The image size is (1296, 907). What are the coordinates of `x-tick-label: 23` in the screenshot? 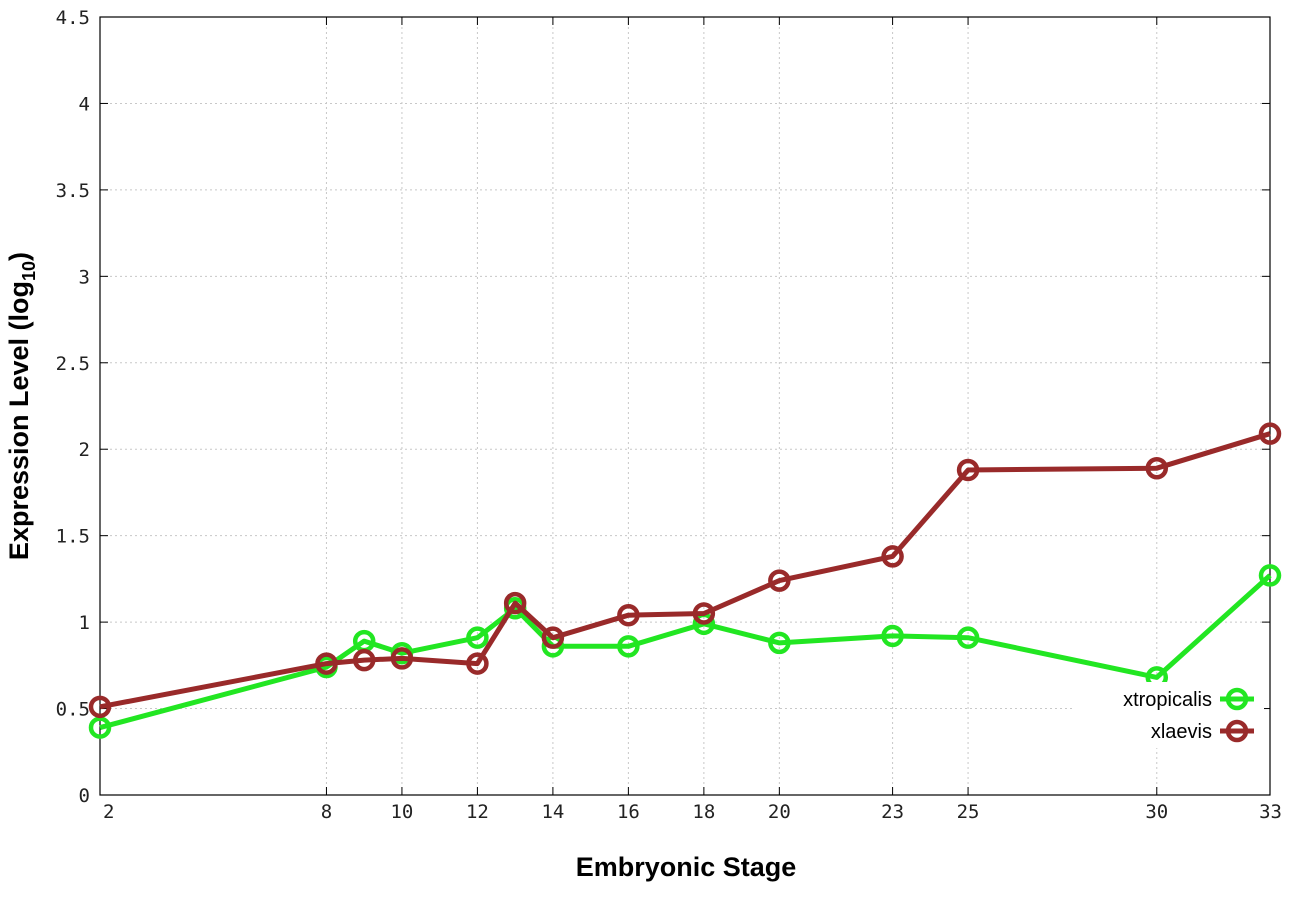 It's located at (892, 812).